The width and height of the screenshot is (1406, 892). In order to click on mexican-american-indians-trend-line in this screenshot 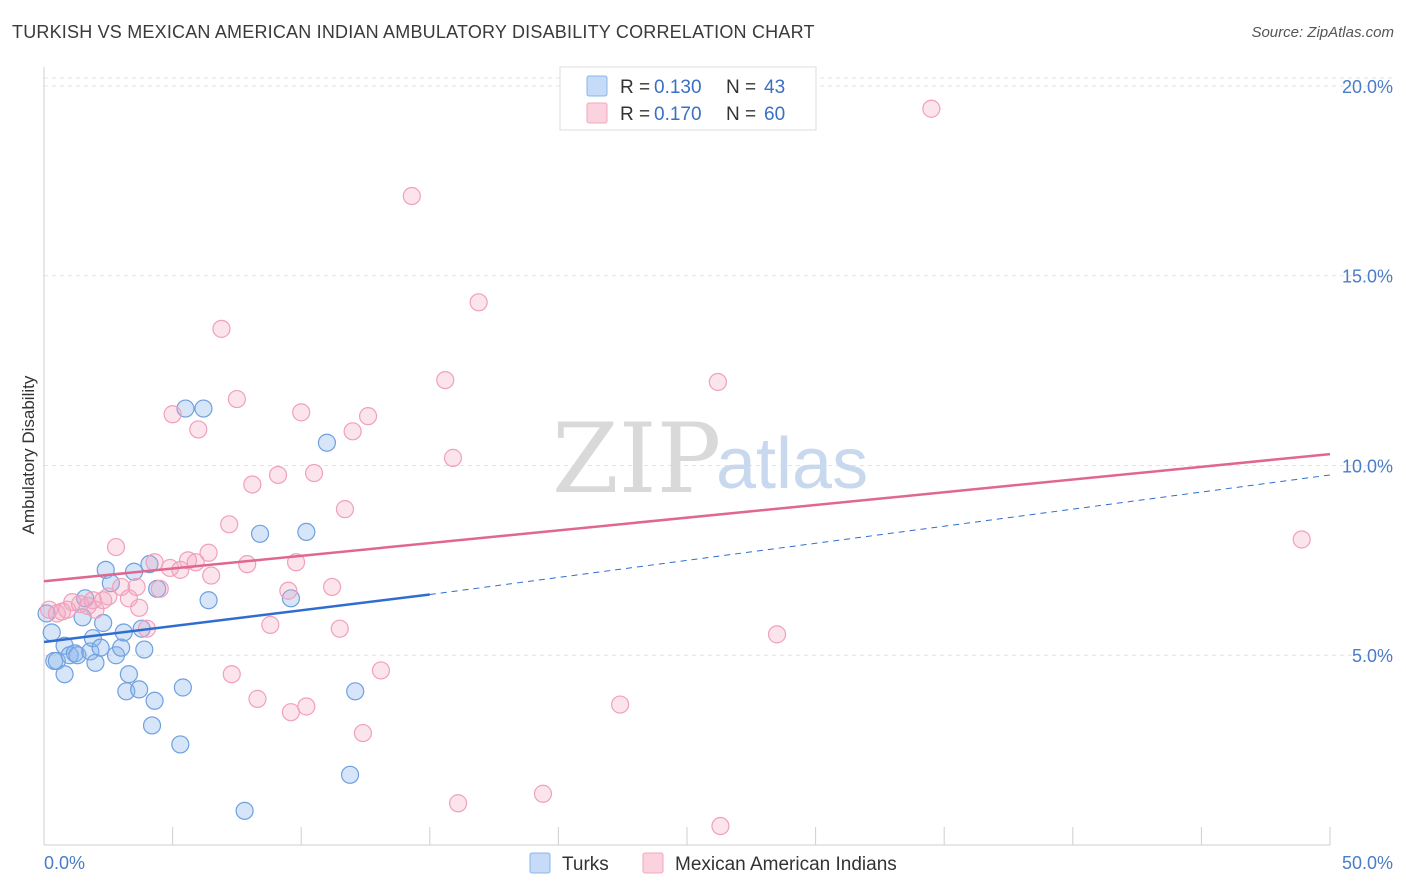, I will do `click(687, 517)`.